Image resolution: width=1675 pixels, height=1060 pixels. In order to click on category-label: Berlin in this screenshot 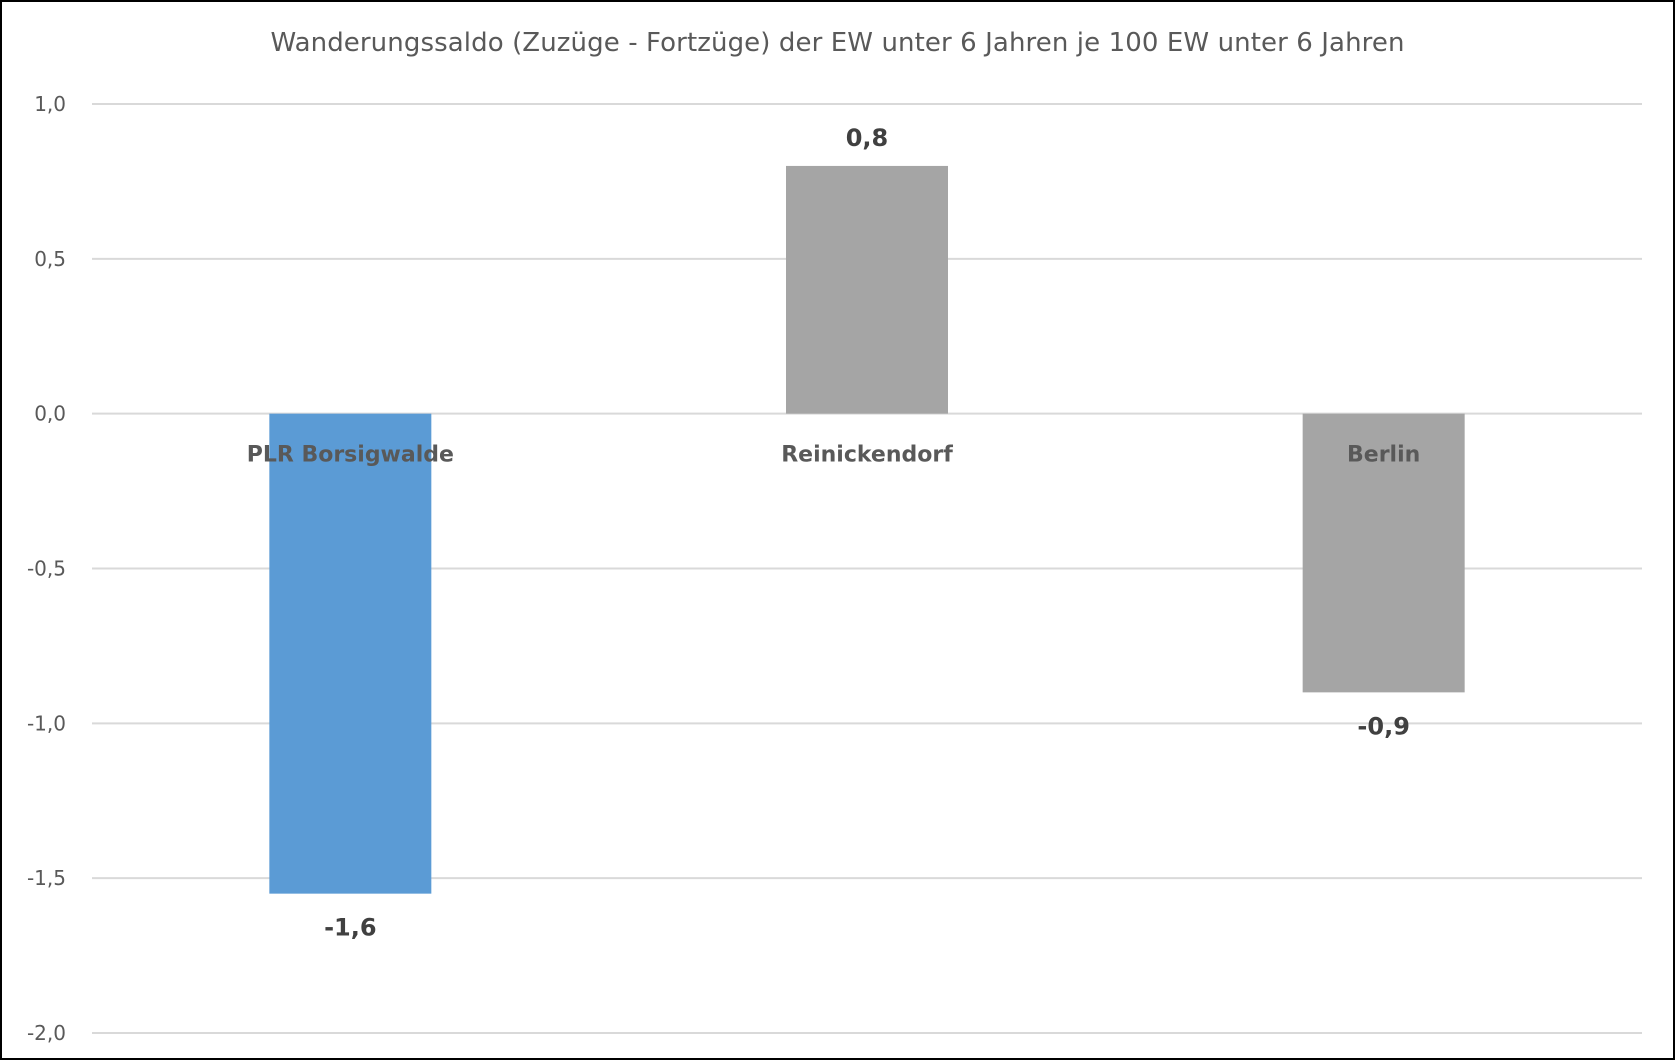, I will do `click(1383, 455)`.